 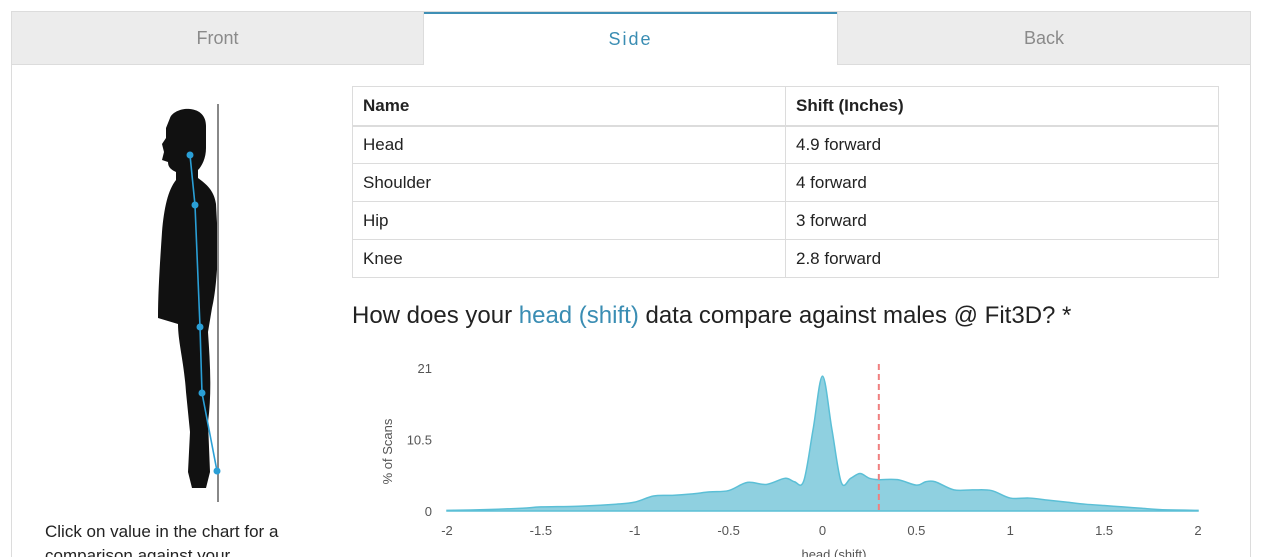 I want to click on x-tick-label: 0, so click(x=822, y=530).